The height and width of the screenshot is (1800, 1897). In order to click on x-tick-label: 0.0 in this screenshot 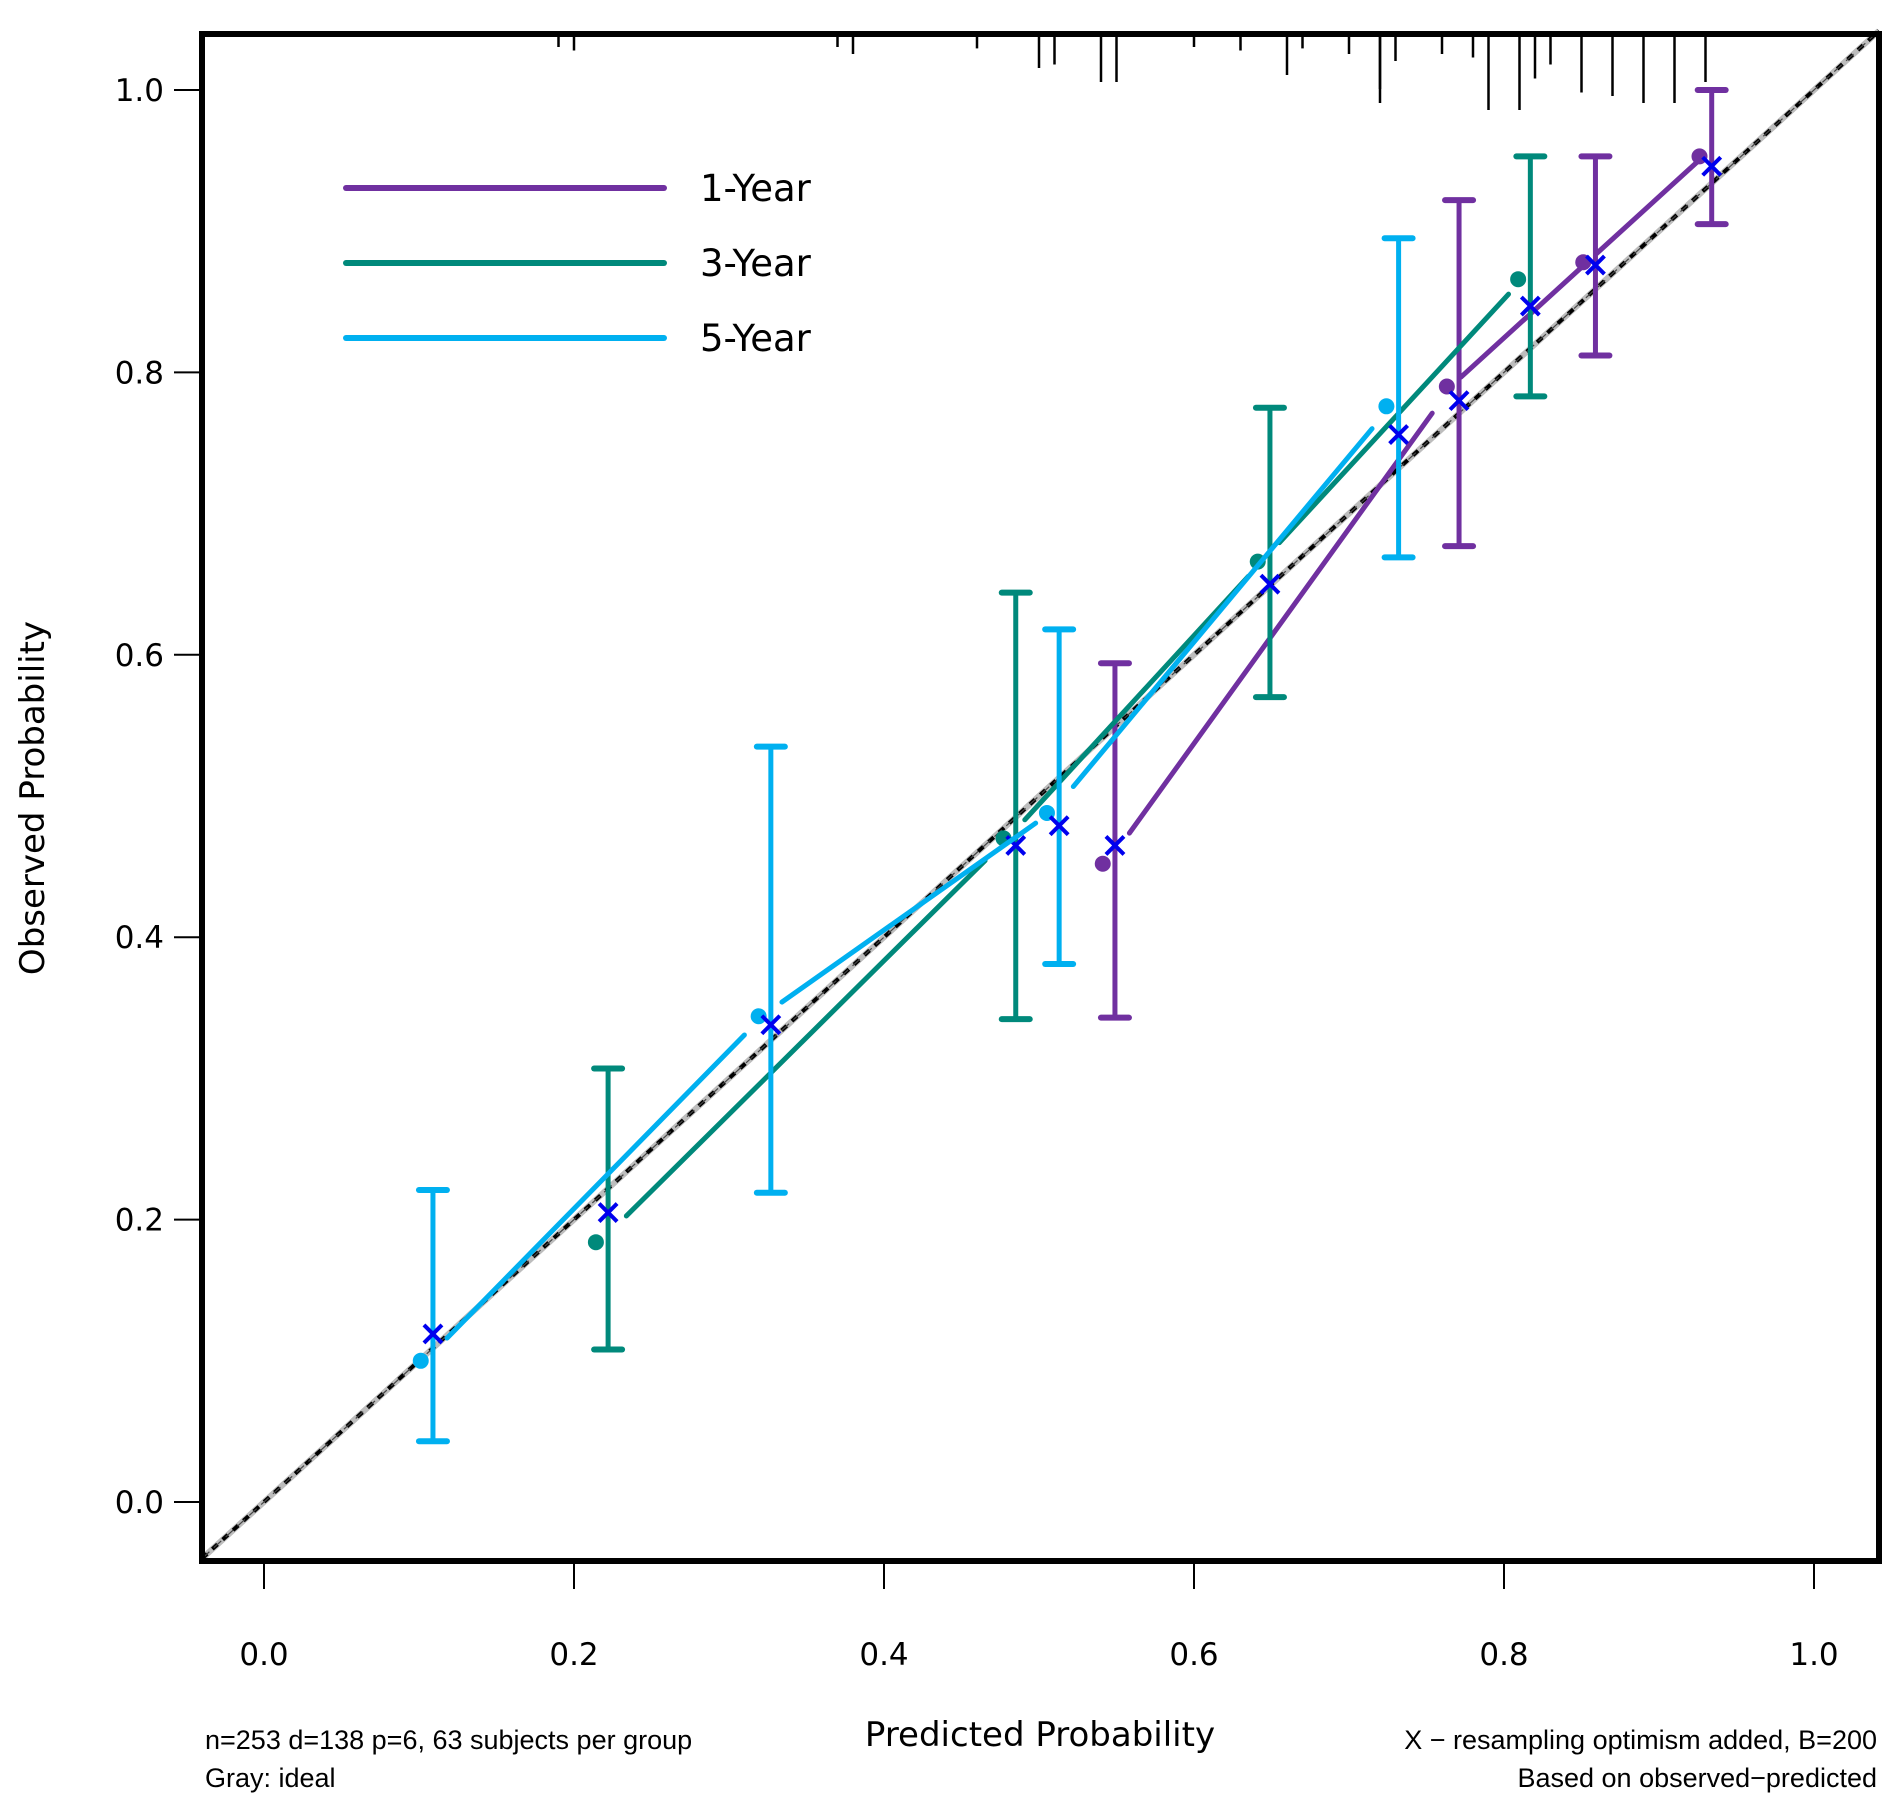, I will do `click(263, 1655)`.